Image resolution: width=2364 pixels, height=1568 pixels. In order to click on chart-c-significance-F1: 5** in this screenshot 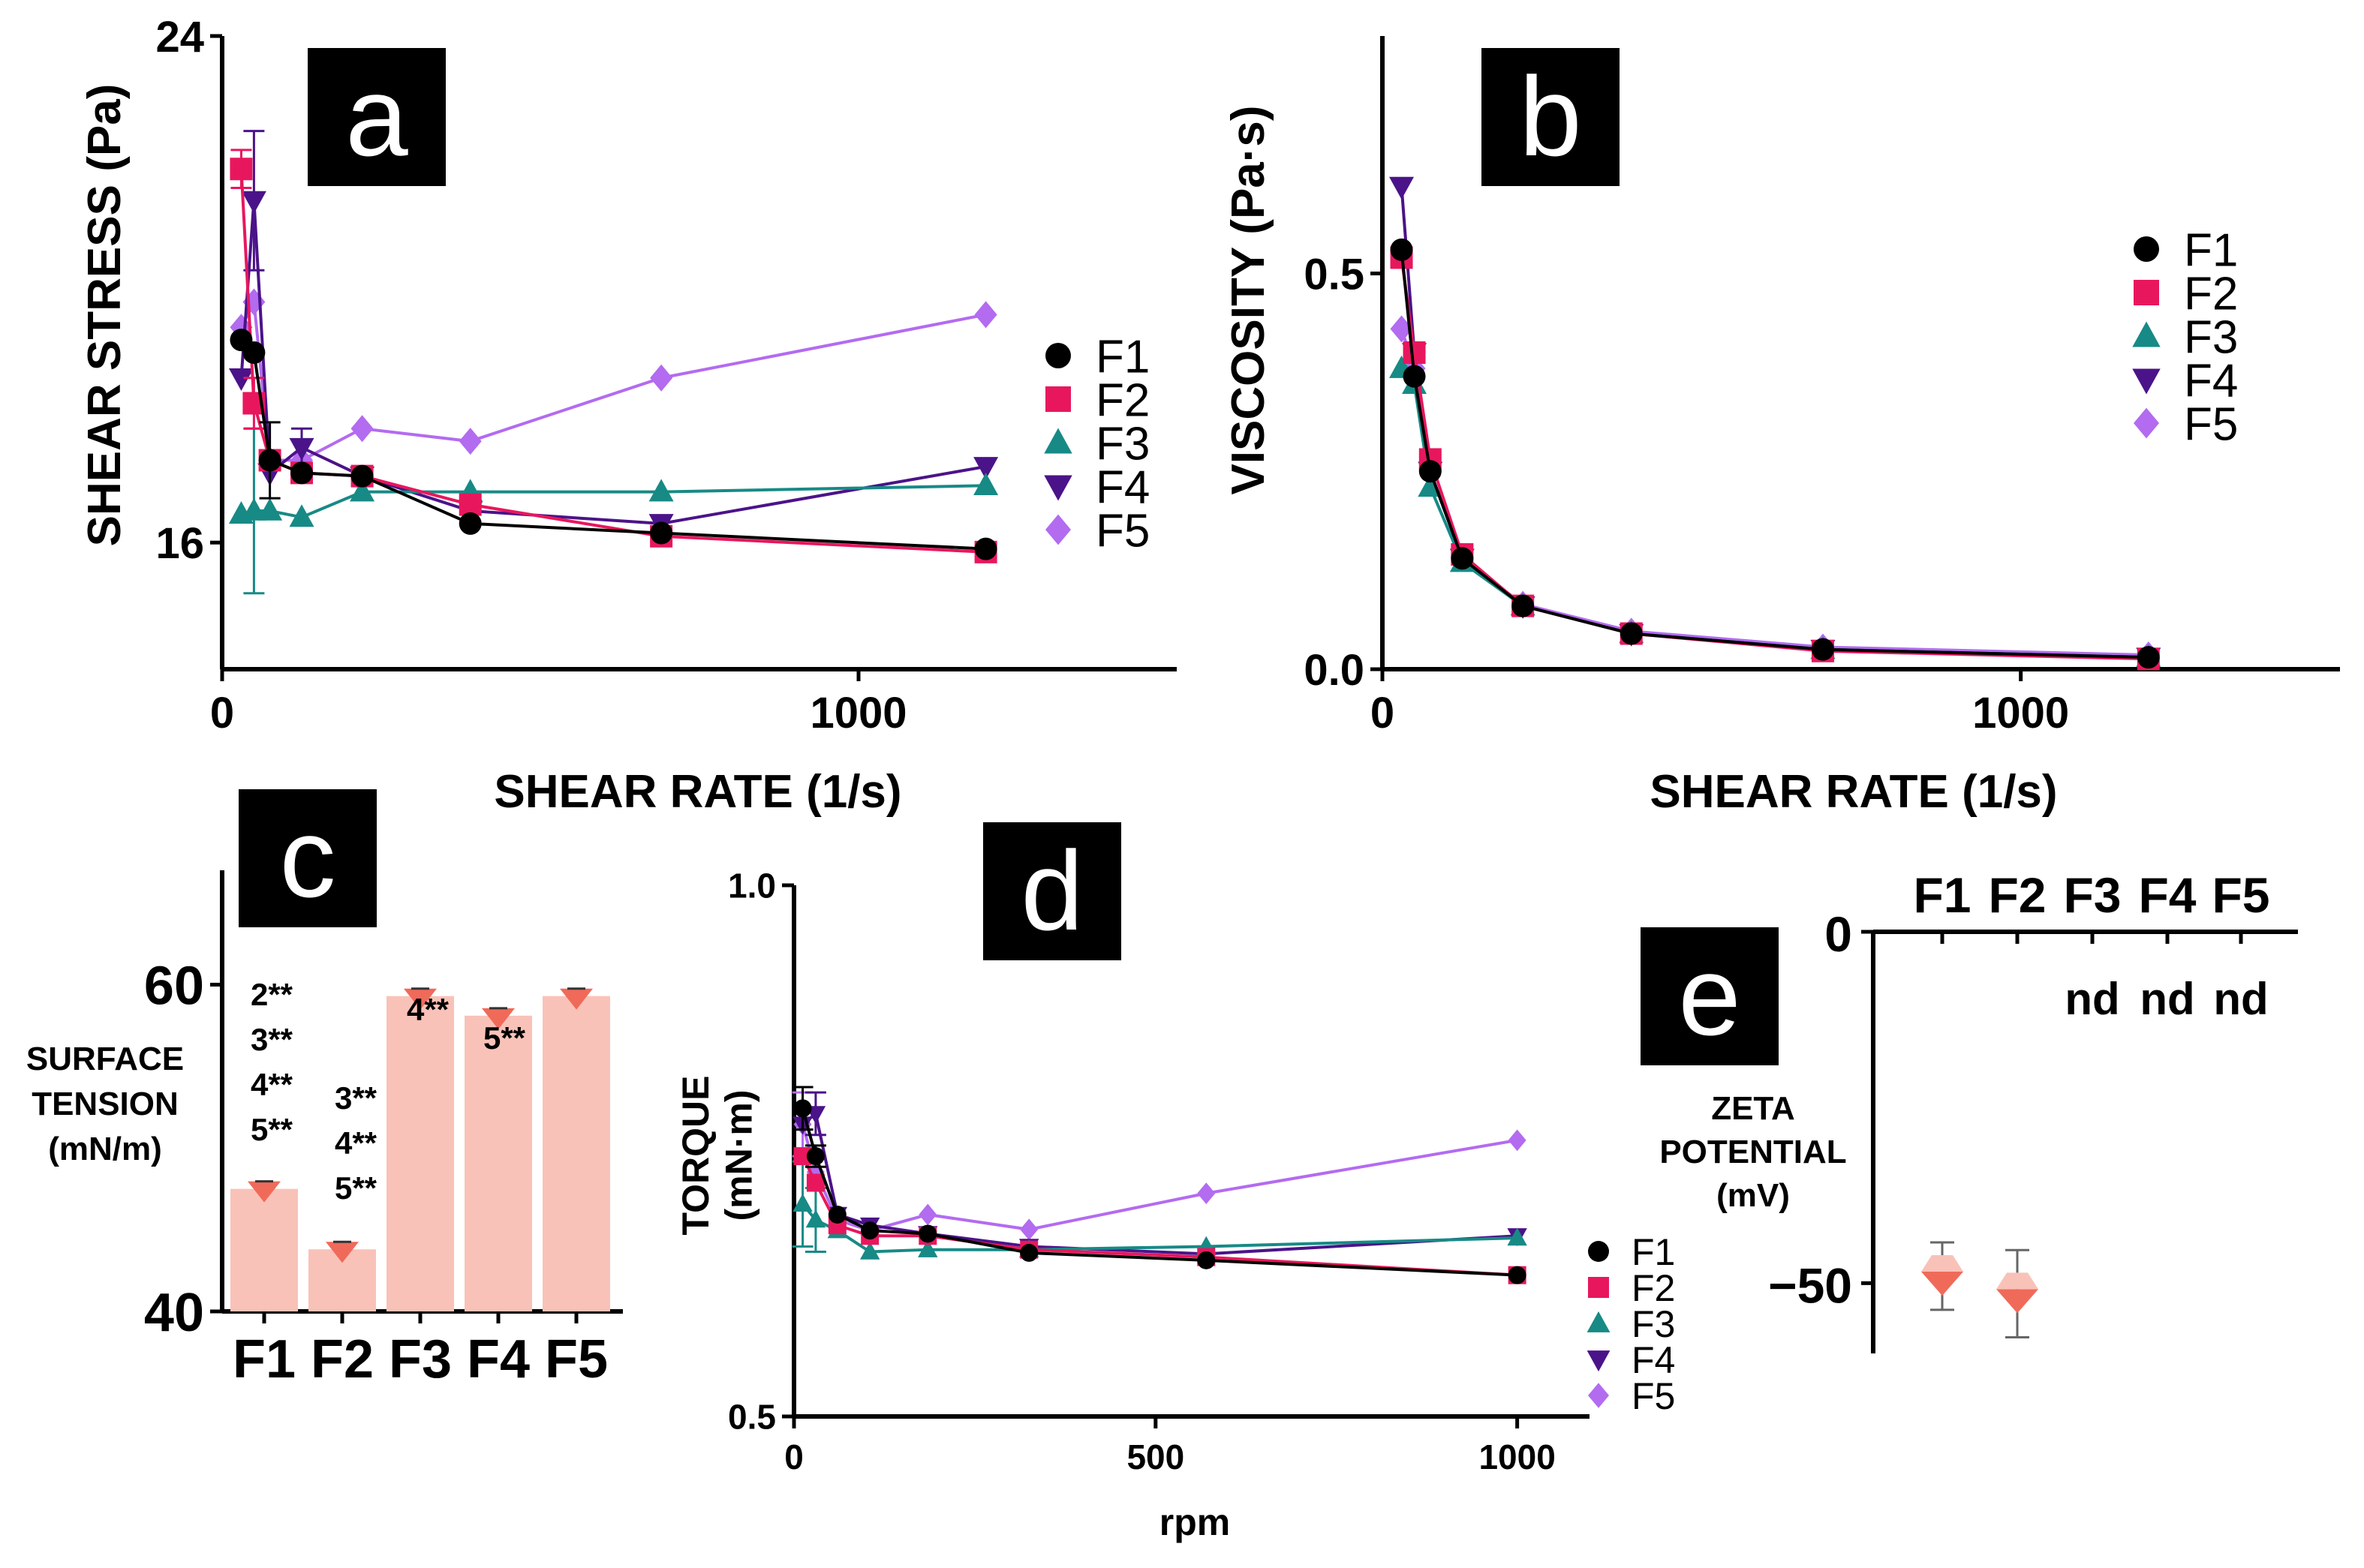, I will do `click(272, 1130)`.